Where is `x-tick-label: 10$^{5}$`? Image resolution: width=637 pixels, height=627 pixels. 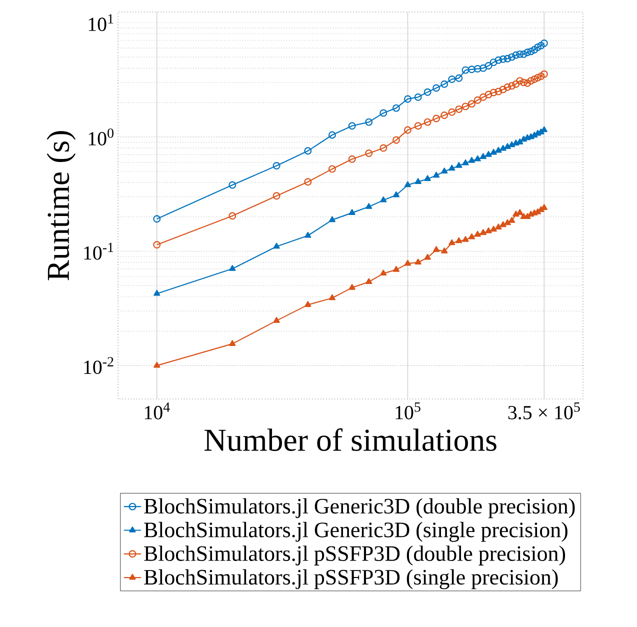
x-tick-label: 10$^{5}$ is located at coordinates (408, 411).